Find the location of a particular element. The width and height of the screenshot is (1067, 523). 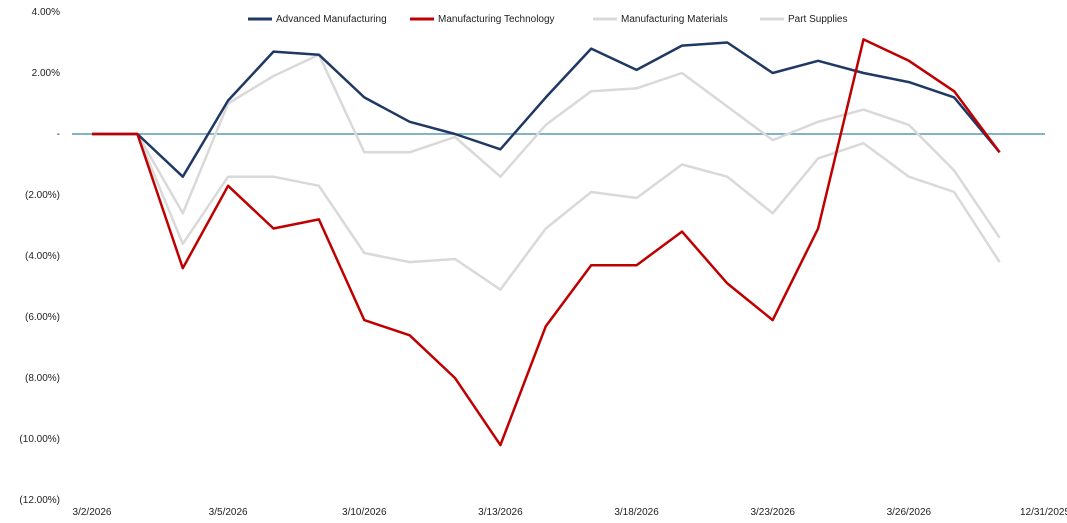

x-tick-label: 3/10/2026 is located at coordinates (364, 512).